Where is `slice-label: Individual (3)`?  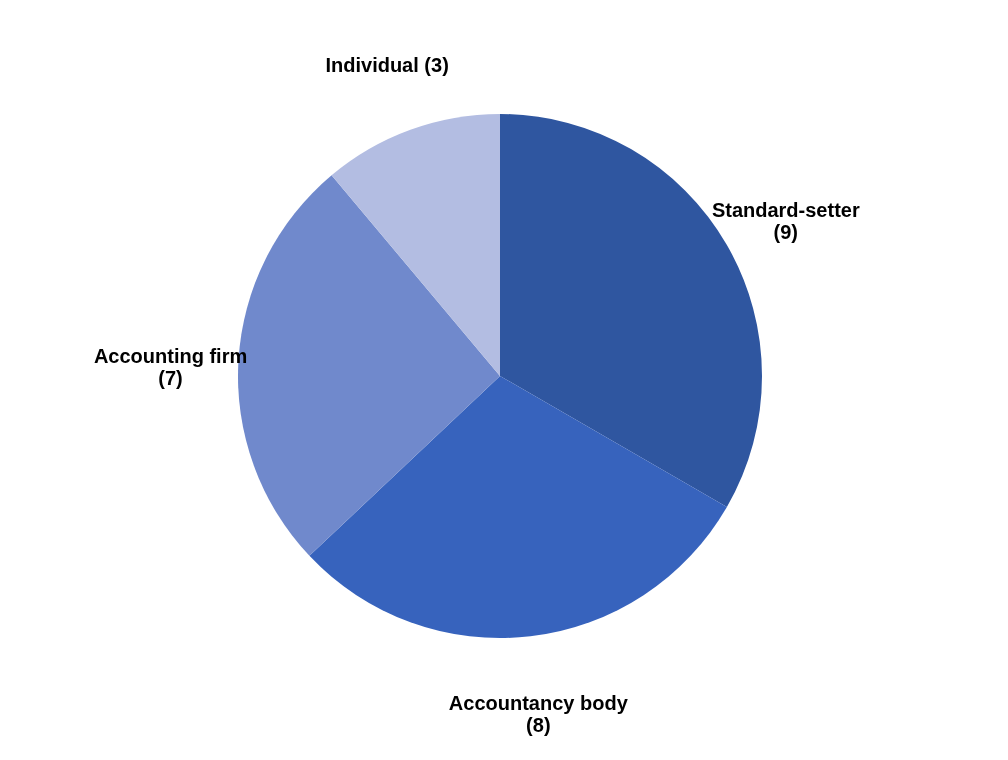 slice-label: Individual (3) is located at coordinates (387, 64).